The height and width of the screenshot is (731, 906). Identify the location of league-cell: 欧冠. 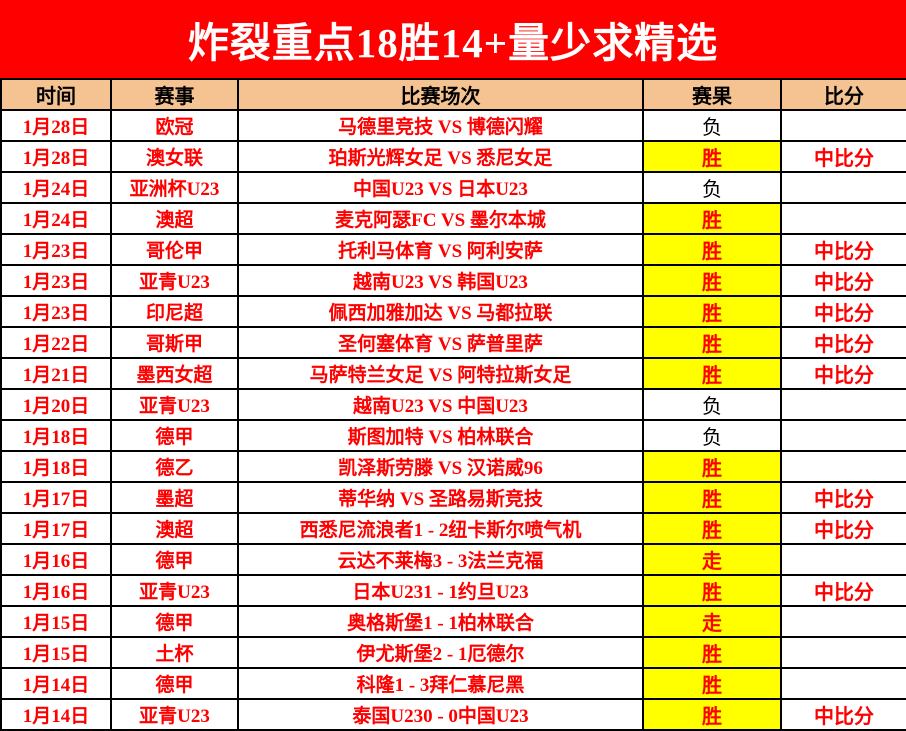
(174, 125).